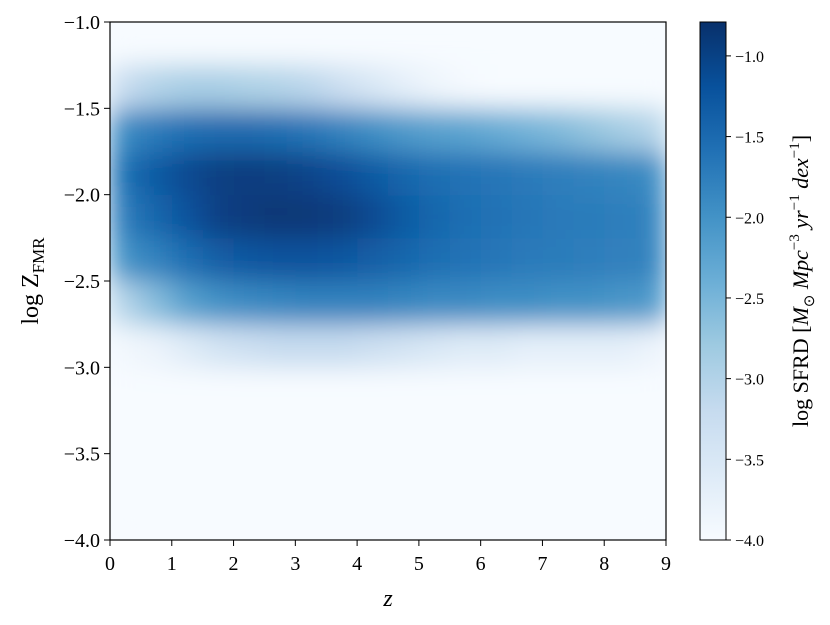  What do you see at coordinates (800, 272) in the screenshot?
I see `colorbar-label-part: Mpc` at bounding box center [800, 272].